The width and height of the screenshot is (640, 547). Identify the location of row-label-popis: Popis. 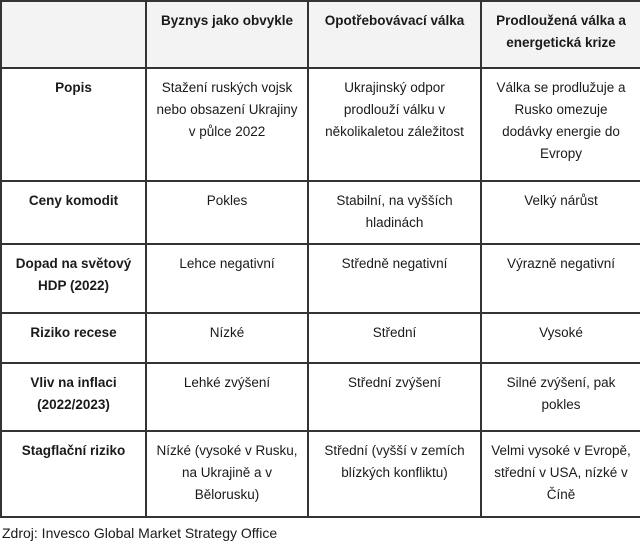
(73, 124).